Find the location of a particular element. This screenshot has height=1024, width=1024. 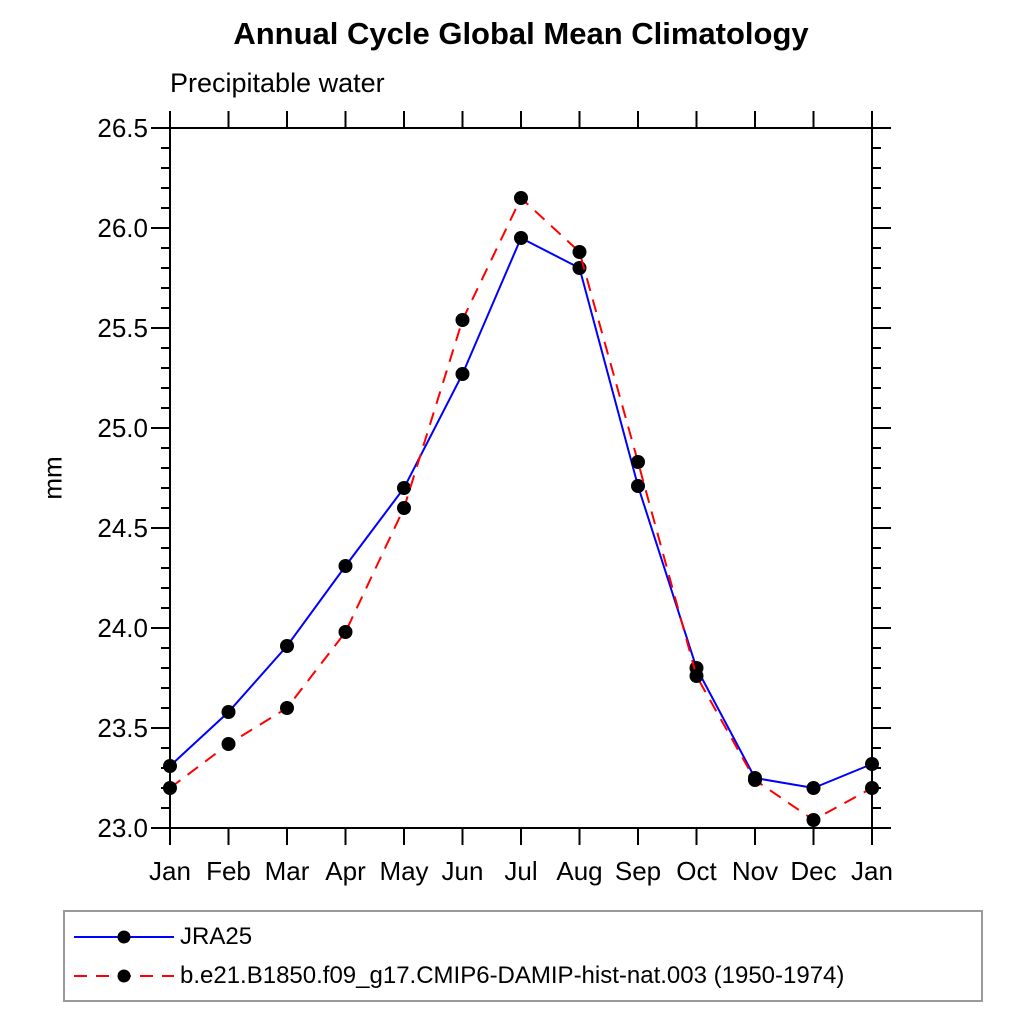

x-tick-label: Apr is located at coordinates (345, 871).